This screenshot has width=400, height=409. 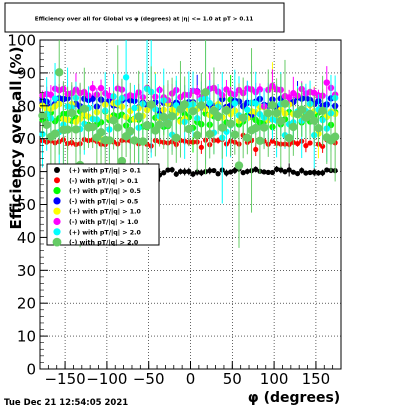 I want to click on x-tick-label: −150, so click(x=64, y=379).